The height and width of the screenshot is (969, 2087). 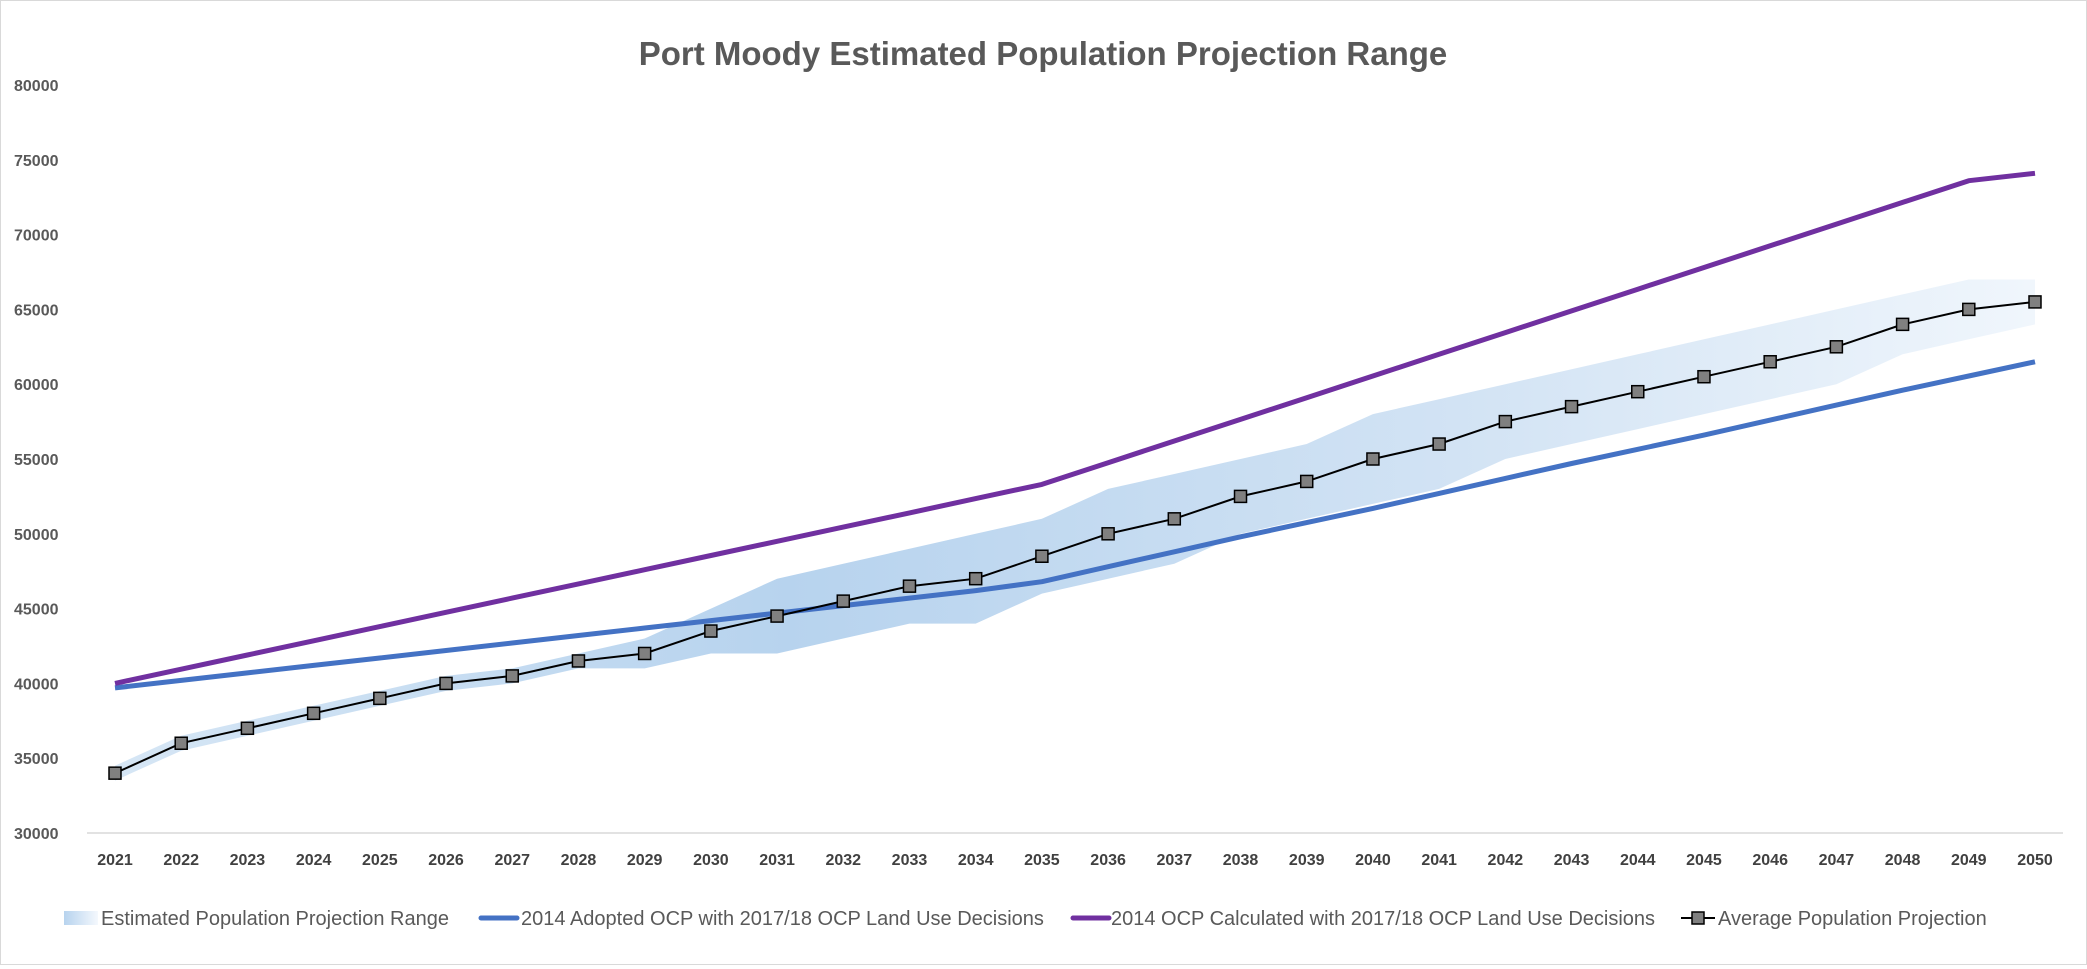 I want to click on x-tick-label: 2030, so click(x=711, y=860).